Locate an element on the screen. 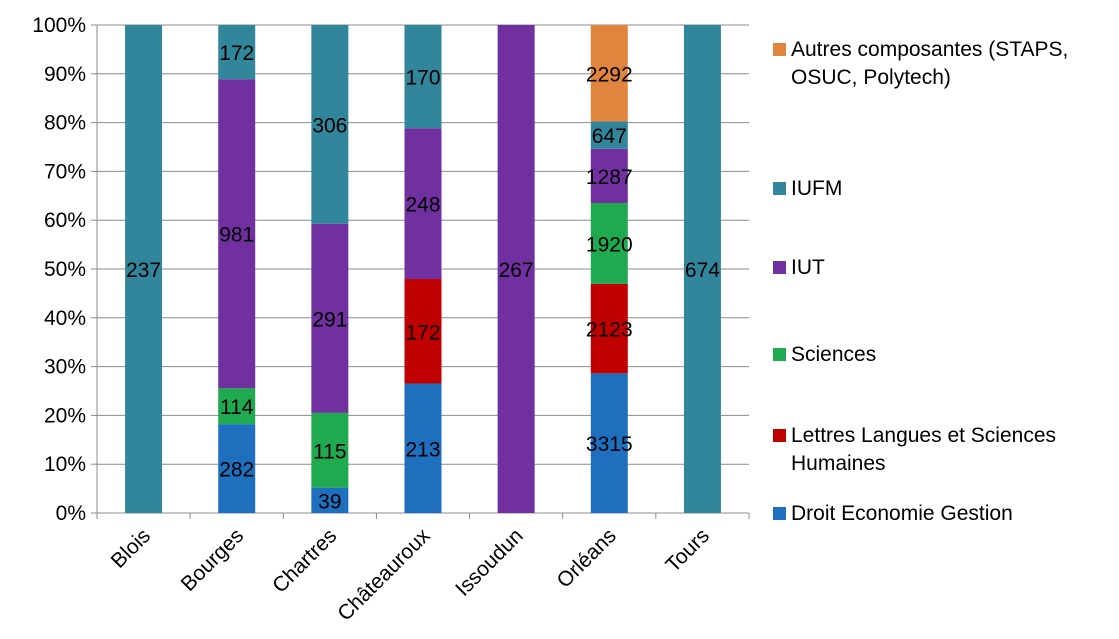 This screenshot has width=1119, height=639. x-tick-label: Blois is located at coordinates (131, 548).